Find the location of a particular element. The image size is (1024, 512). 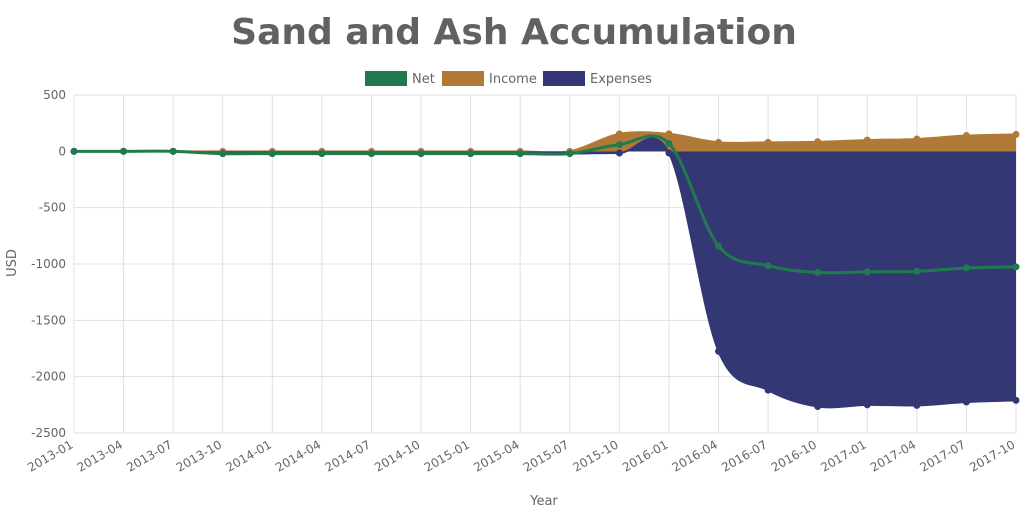

x-tick-label: 2013-04 is located at coordinates (100, 455).